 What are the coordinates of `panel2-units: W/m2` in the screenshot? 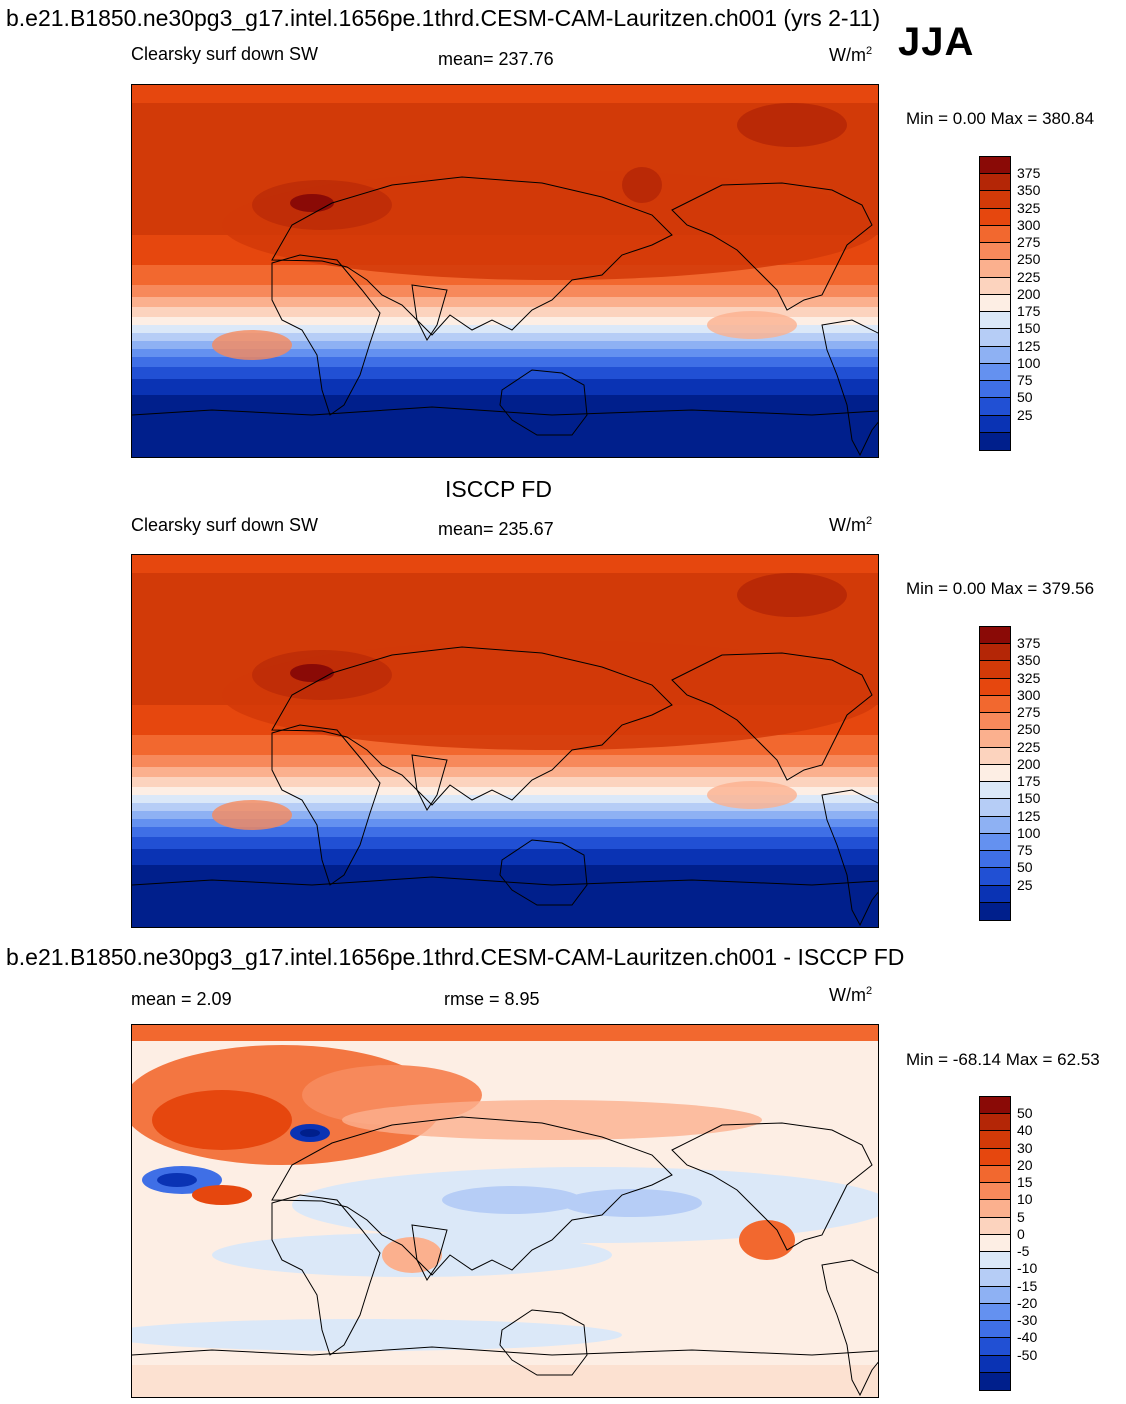 It's located at (851, 525).